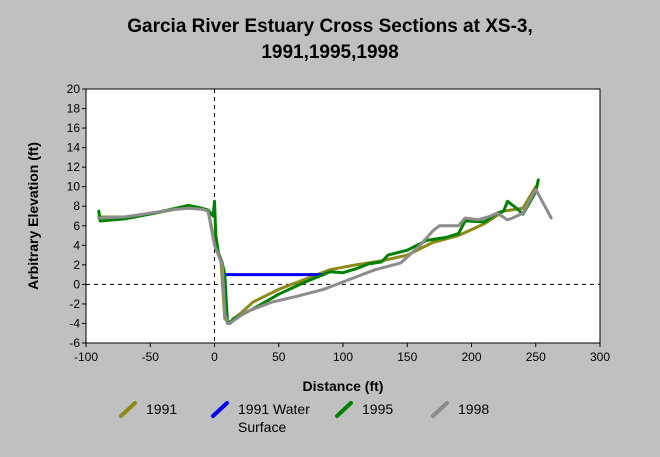 This screenshot has width=660, height=457. I want to click on legend-label: 1995, so click(378, 409).